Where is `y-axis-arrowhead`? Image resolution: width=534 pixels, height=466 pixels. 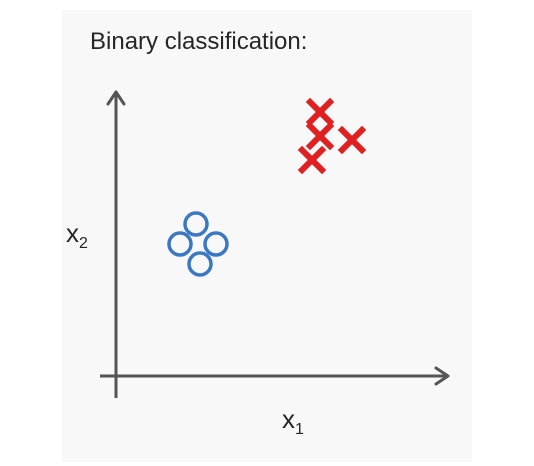
y-axis-arrowhead is located at coordinates (116, 98).